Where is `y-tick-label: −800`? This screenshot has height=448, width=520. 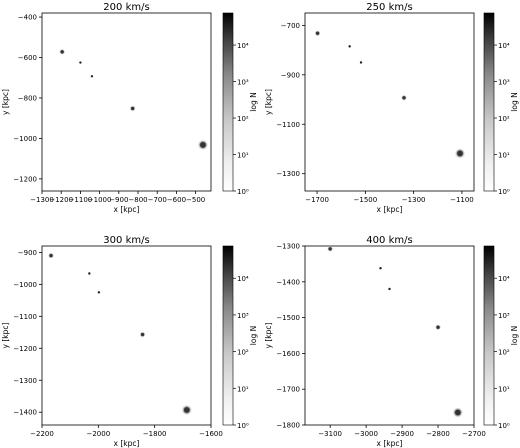 y-tick-label: −800 is located at coordinates (27, 98).